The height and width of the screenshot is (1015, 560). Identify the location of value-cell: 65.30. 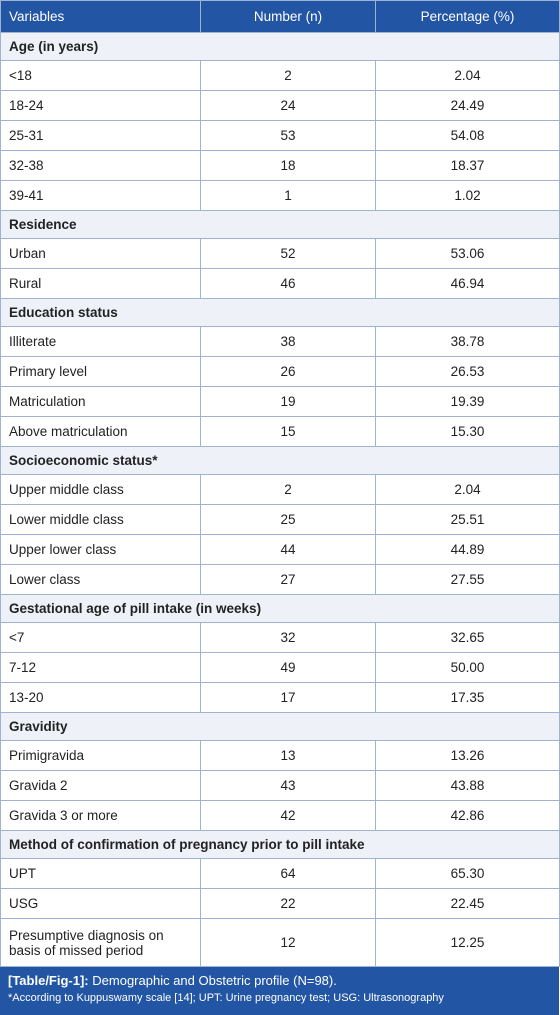
(467, 873).